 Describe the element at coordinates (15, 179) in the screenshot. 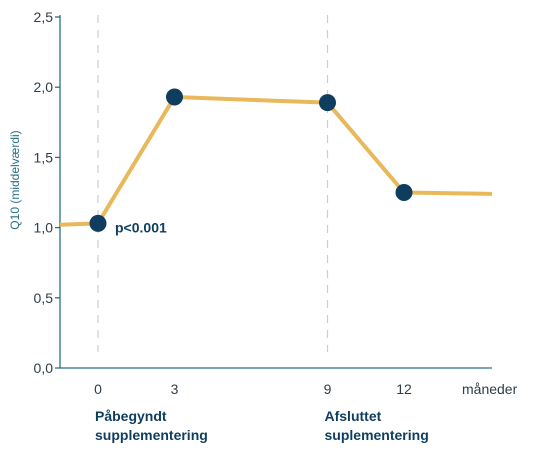

I see `y-axis-label: Q10 (middelværdi)` at that location.